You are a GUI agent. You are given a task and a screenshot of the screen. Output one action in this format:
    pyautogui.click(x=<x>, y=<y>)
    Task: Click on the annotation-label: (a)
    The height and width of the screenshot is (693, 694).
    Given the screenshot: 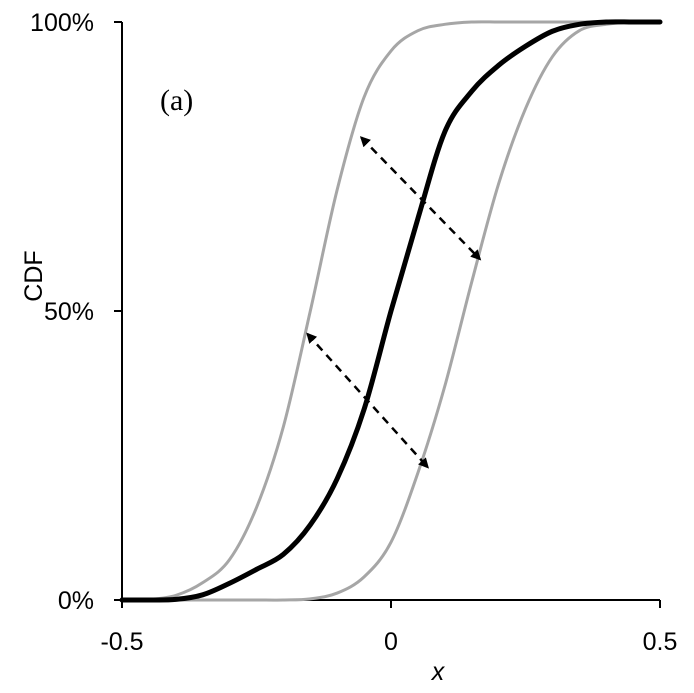 What is the action you would take?
    pyautogui.click(x=176, y=100)
    